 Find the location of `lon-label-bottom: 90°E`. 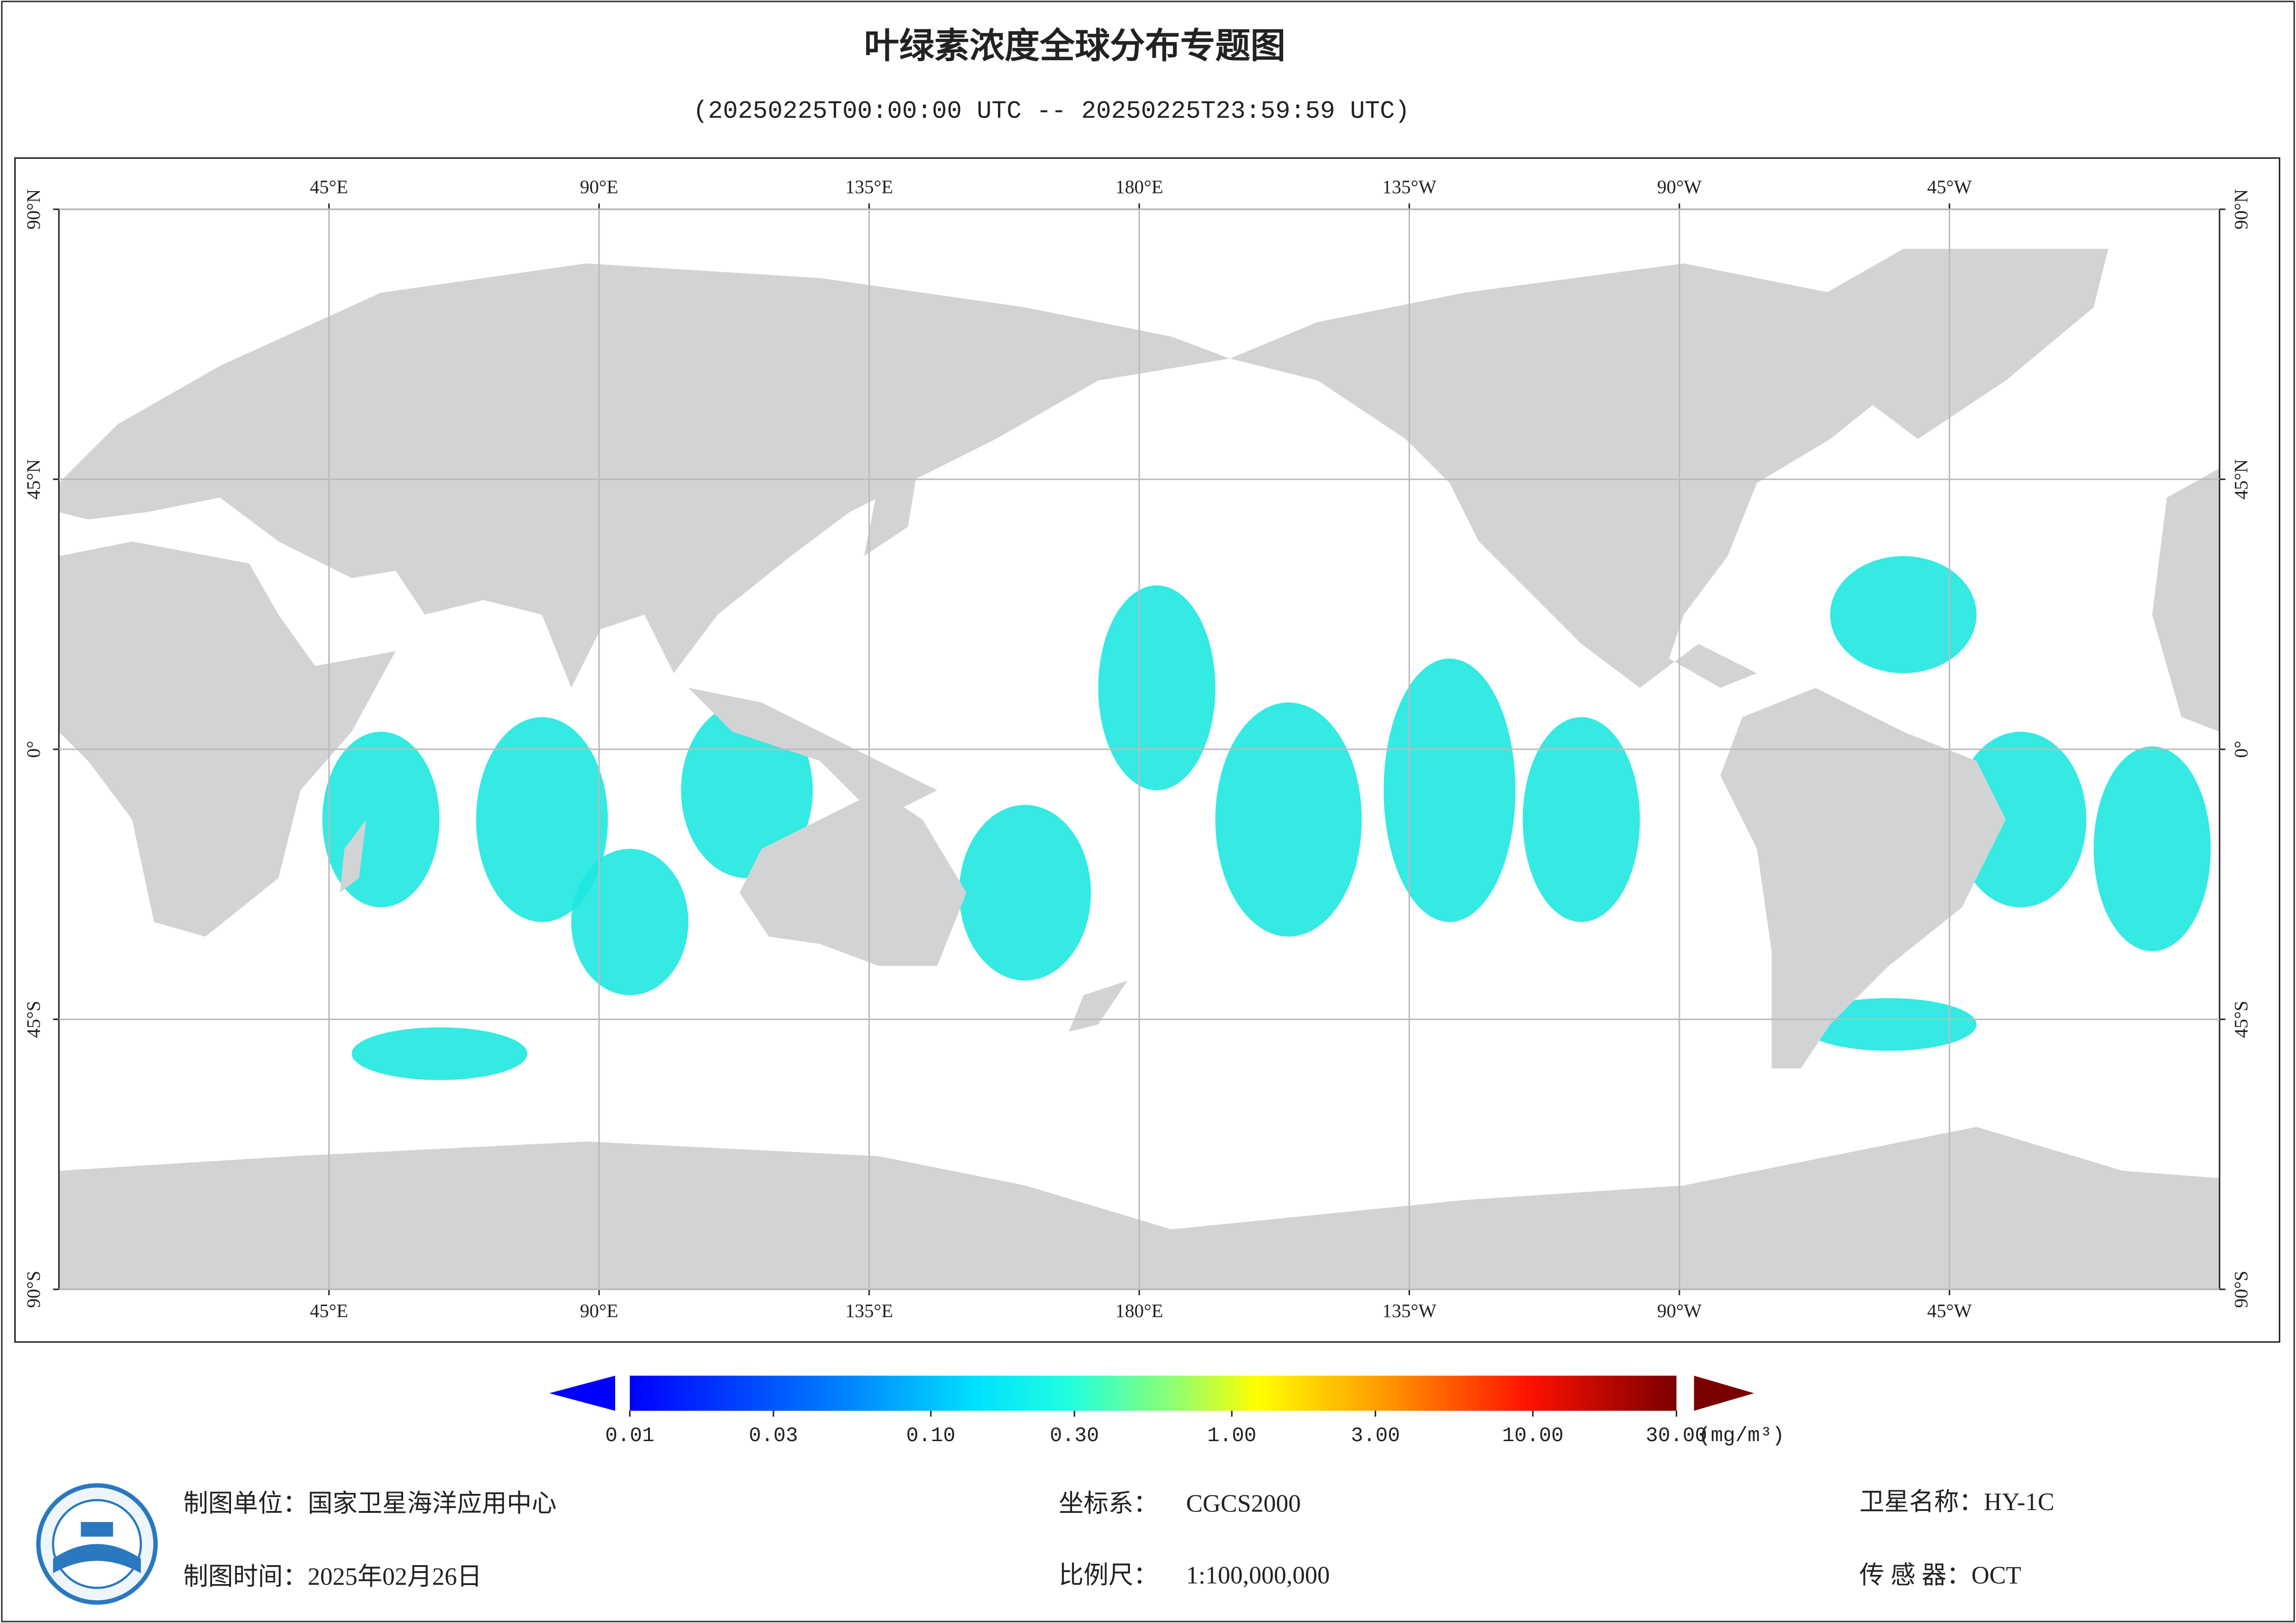

lon-label-bottom: 90°E is located at coordinates (599, 1310).